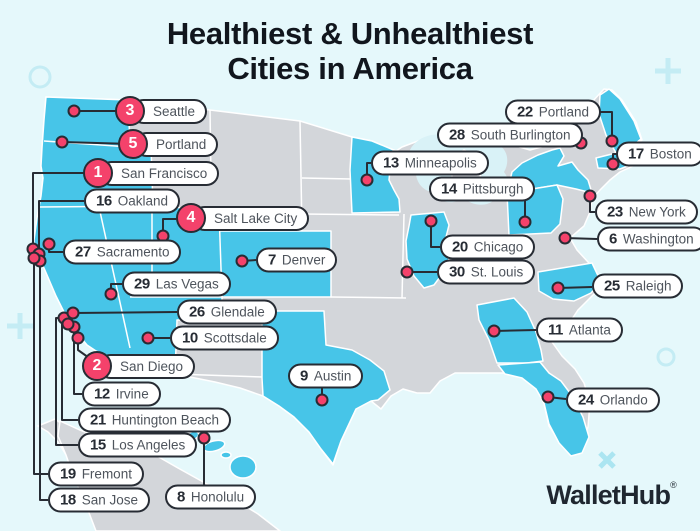 This screenshot has width=700, height=531. I want to click on city-label-raleigh-25: 25 Raleigh, so click(638, 286).